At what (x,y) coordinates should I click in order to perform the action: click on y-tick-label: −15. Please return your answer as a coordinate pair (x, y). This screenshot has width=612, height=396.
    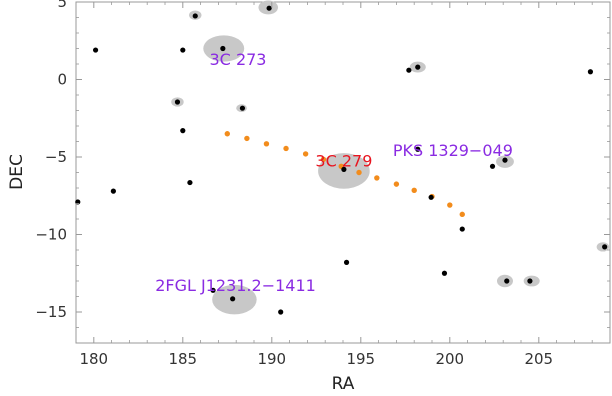
    Looking at the image, I should click on (51, 312).